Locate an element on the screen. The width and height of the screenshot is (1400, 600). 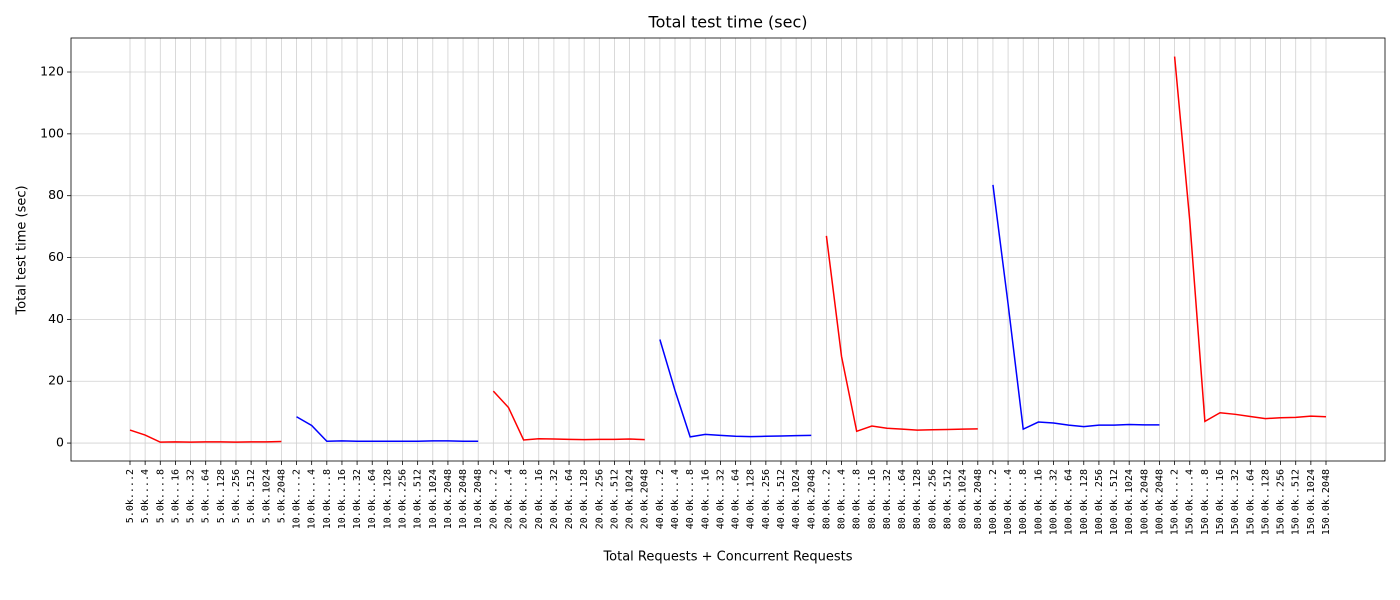
x-tick-label: 5.0k....4 is located at coordinates (145, 496).